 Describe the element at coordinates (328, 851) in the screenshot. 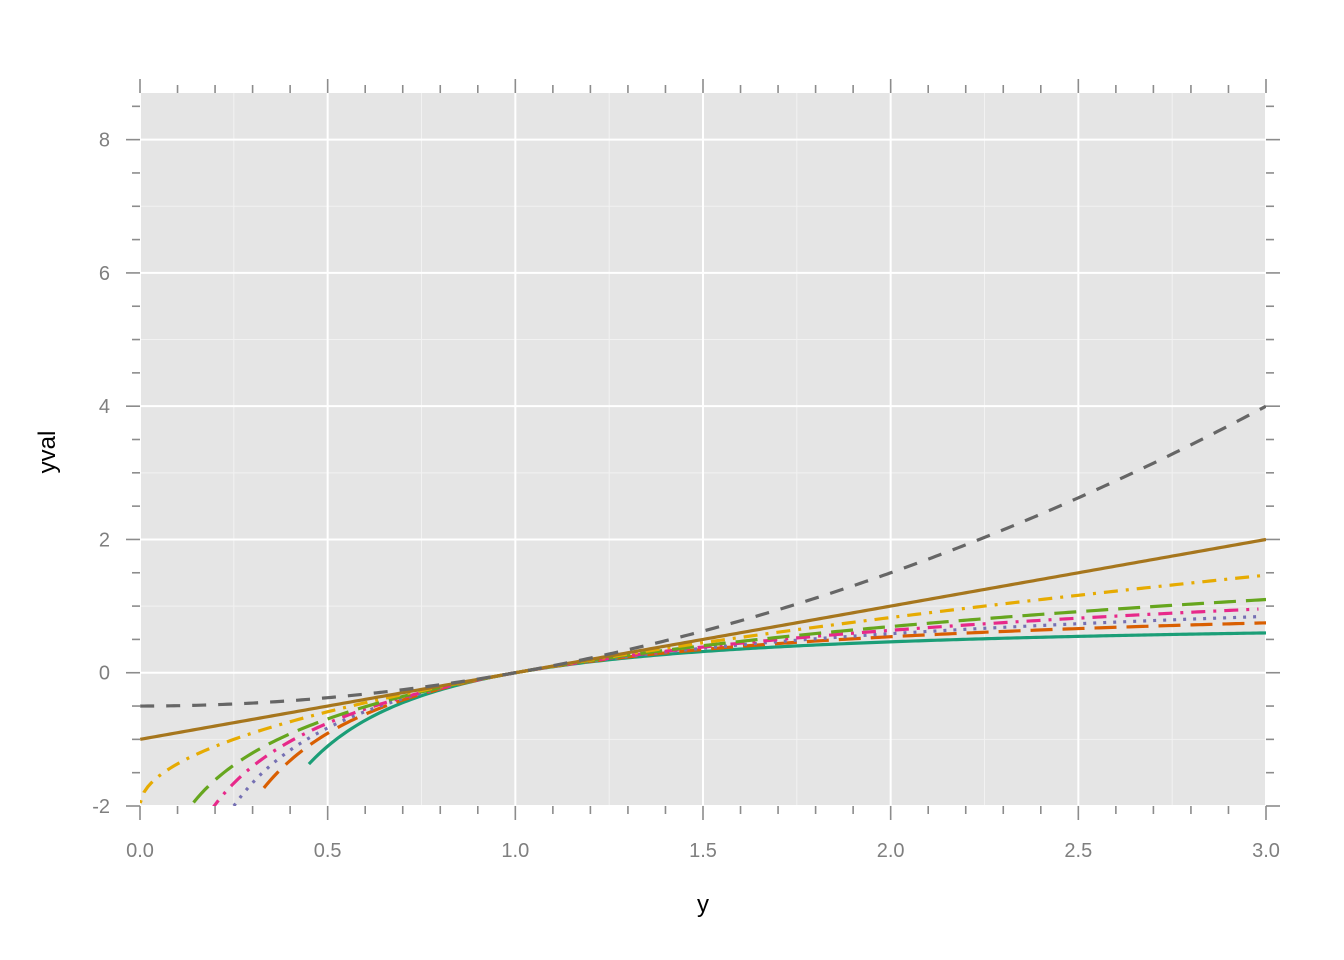

I see `x-tick-label: 0.5` at that location.